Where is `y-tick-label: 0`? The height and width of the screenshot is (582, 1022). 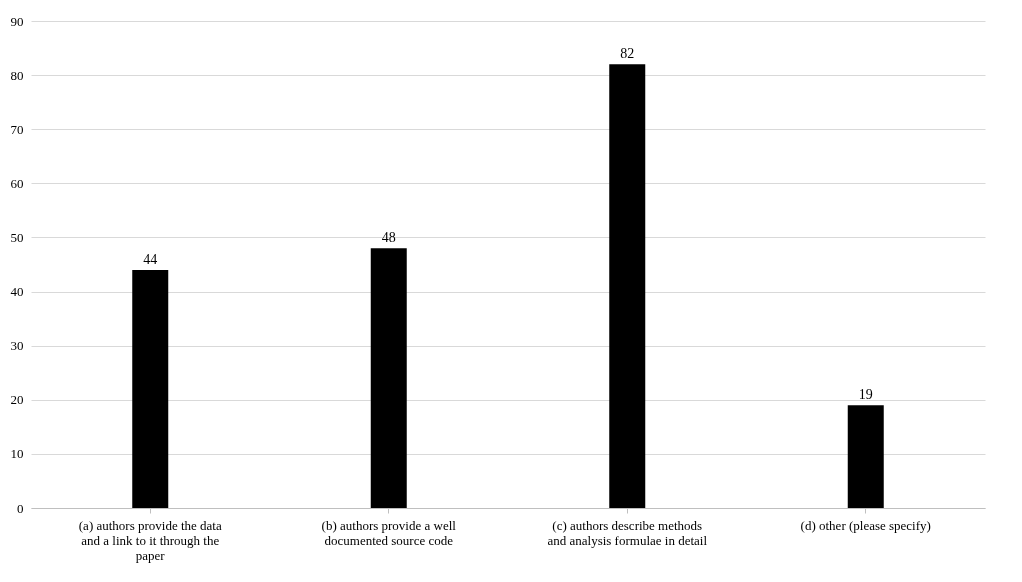 y-tick-label: 0 is located at coordinates (20, 508).